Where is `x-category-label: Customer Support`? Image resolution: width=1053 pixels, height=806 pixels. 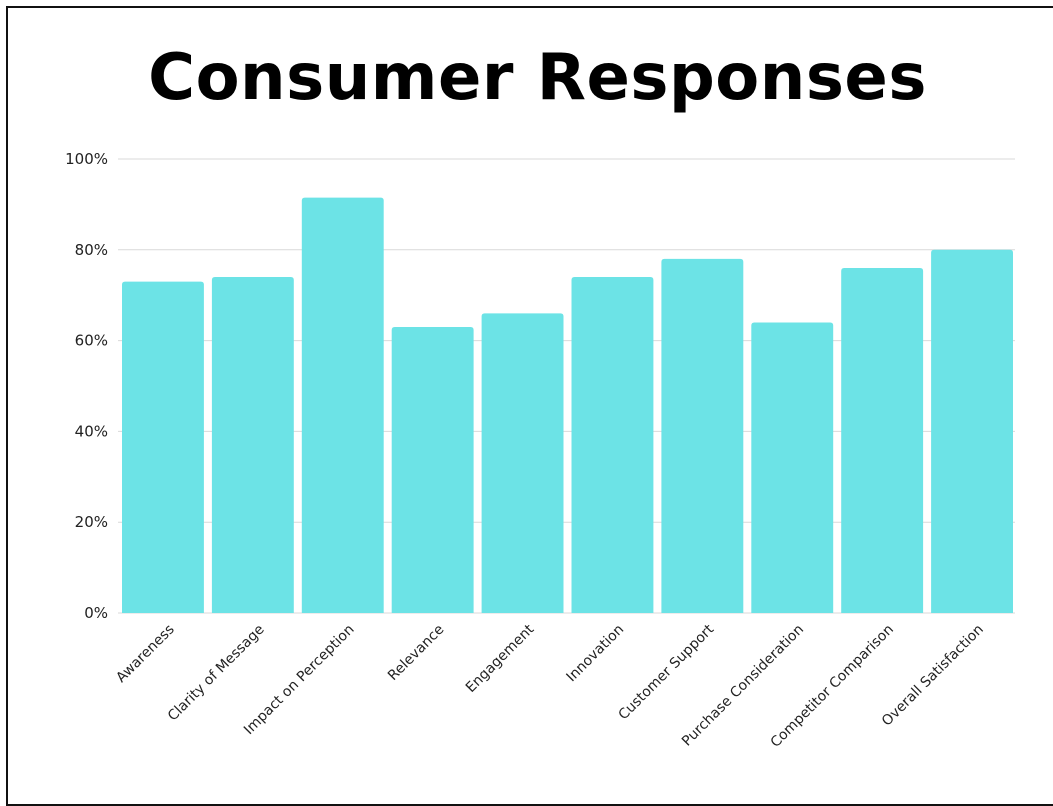
x-category-label: Customer Support is located at coordinates (666, 672).